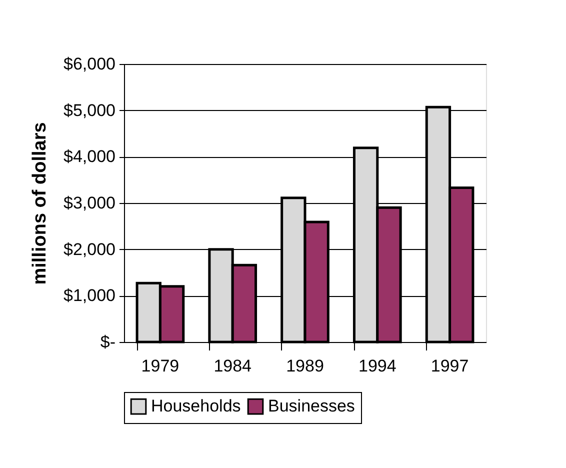 Image resolution: width=566 pixels, height=468 pixels. Describe the element at coordinates (90, 156) in the screenshot. I see `y-tick-label: $4,000` at that location.